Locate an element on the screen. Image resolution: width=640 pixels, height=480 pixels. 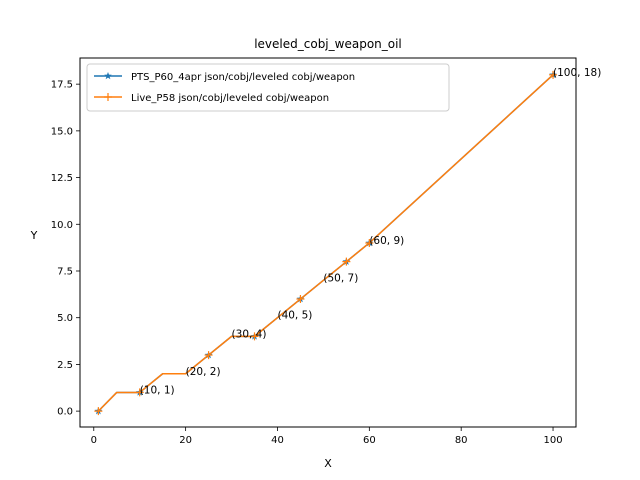
chart-title: leveled_cobj_weapon_oil is located at coordinates (328, 44).